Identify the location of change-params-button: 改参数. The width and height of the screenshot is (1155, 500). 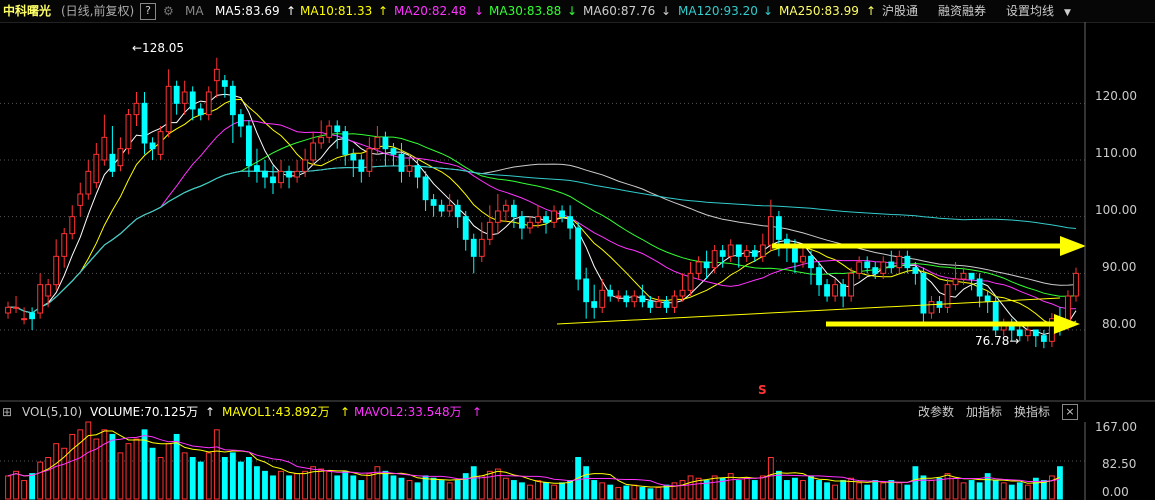
(936, 412).